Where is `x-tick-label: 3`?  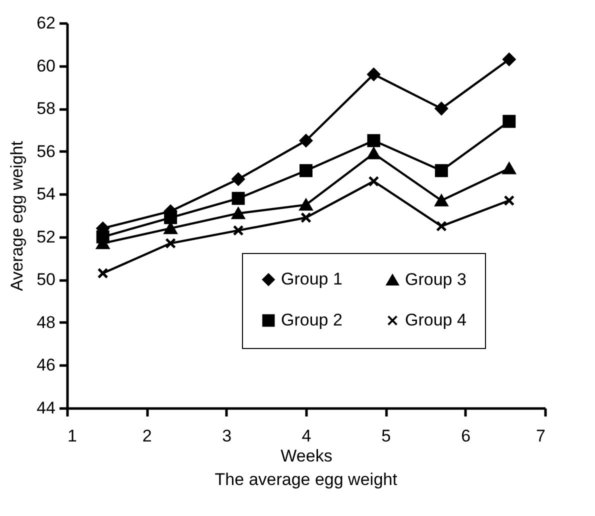 x-tick-label: 3 is located at coordinates (227, 436).